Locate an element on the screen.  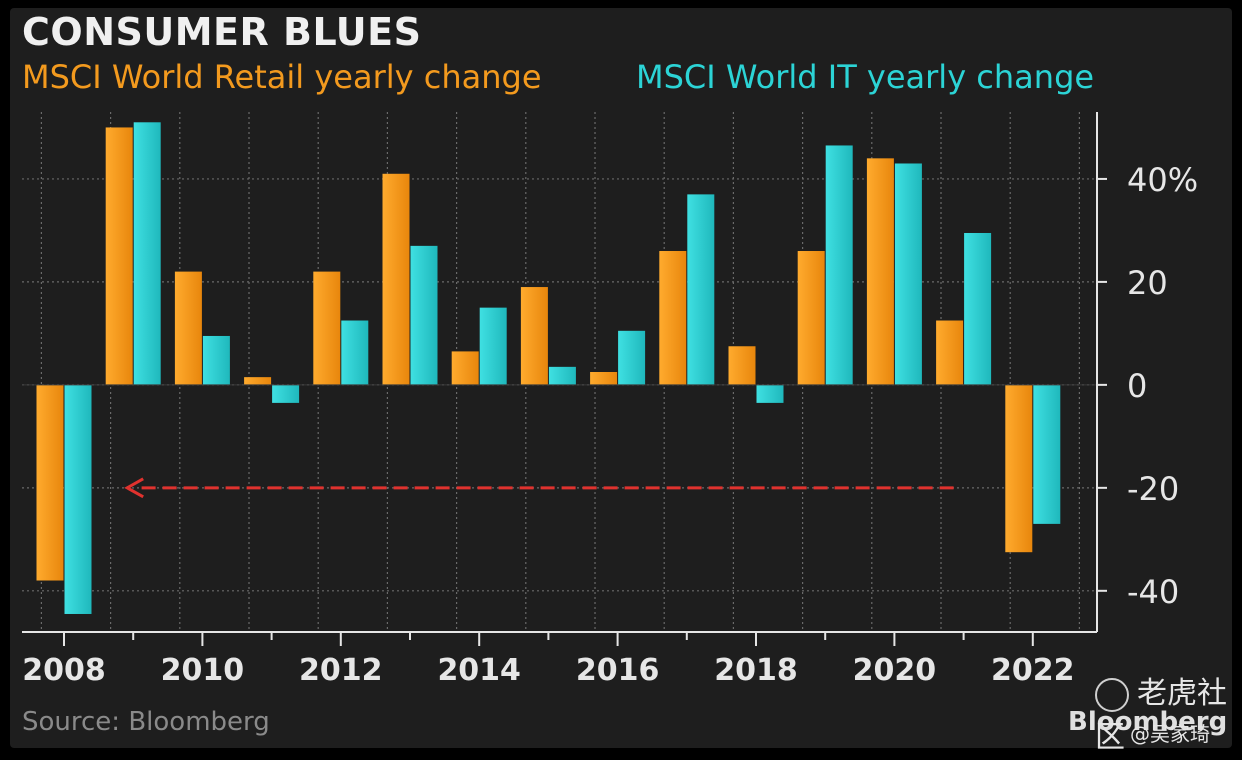
brand-logo: Bloomberg is located at coordinates (1148, 722).